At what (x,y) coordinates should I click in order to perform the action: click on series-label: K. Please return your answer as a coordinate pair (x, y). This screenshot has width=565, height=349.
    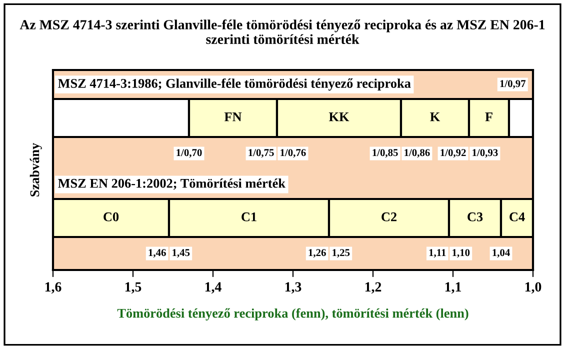
    Looking at the image, I should click on (435, 117).